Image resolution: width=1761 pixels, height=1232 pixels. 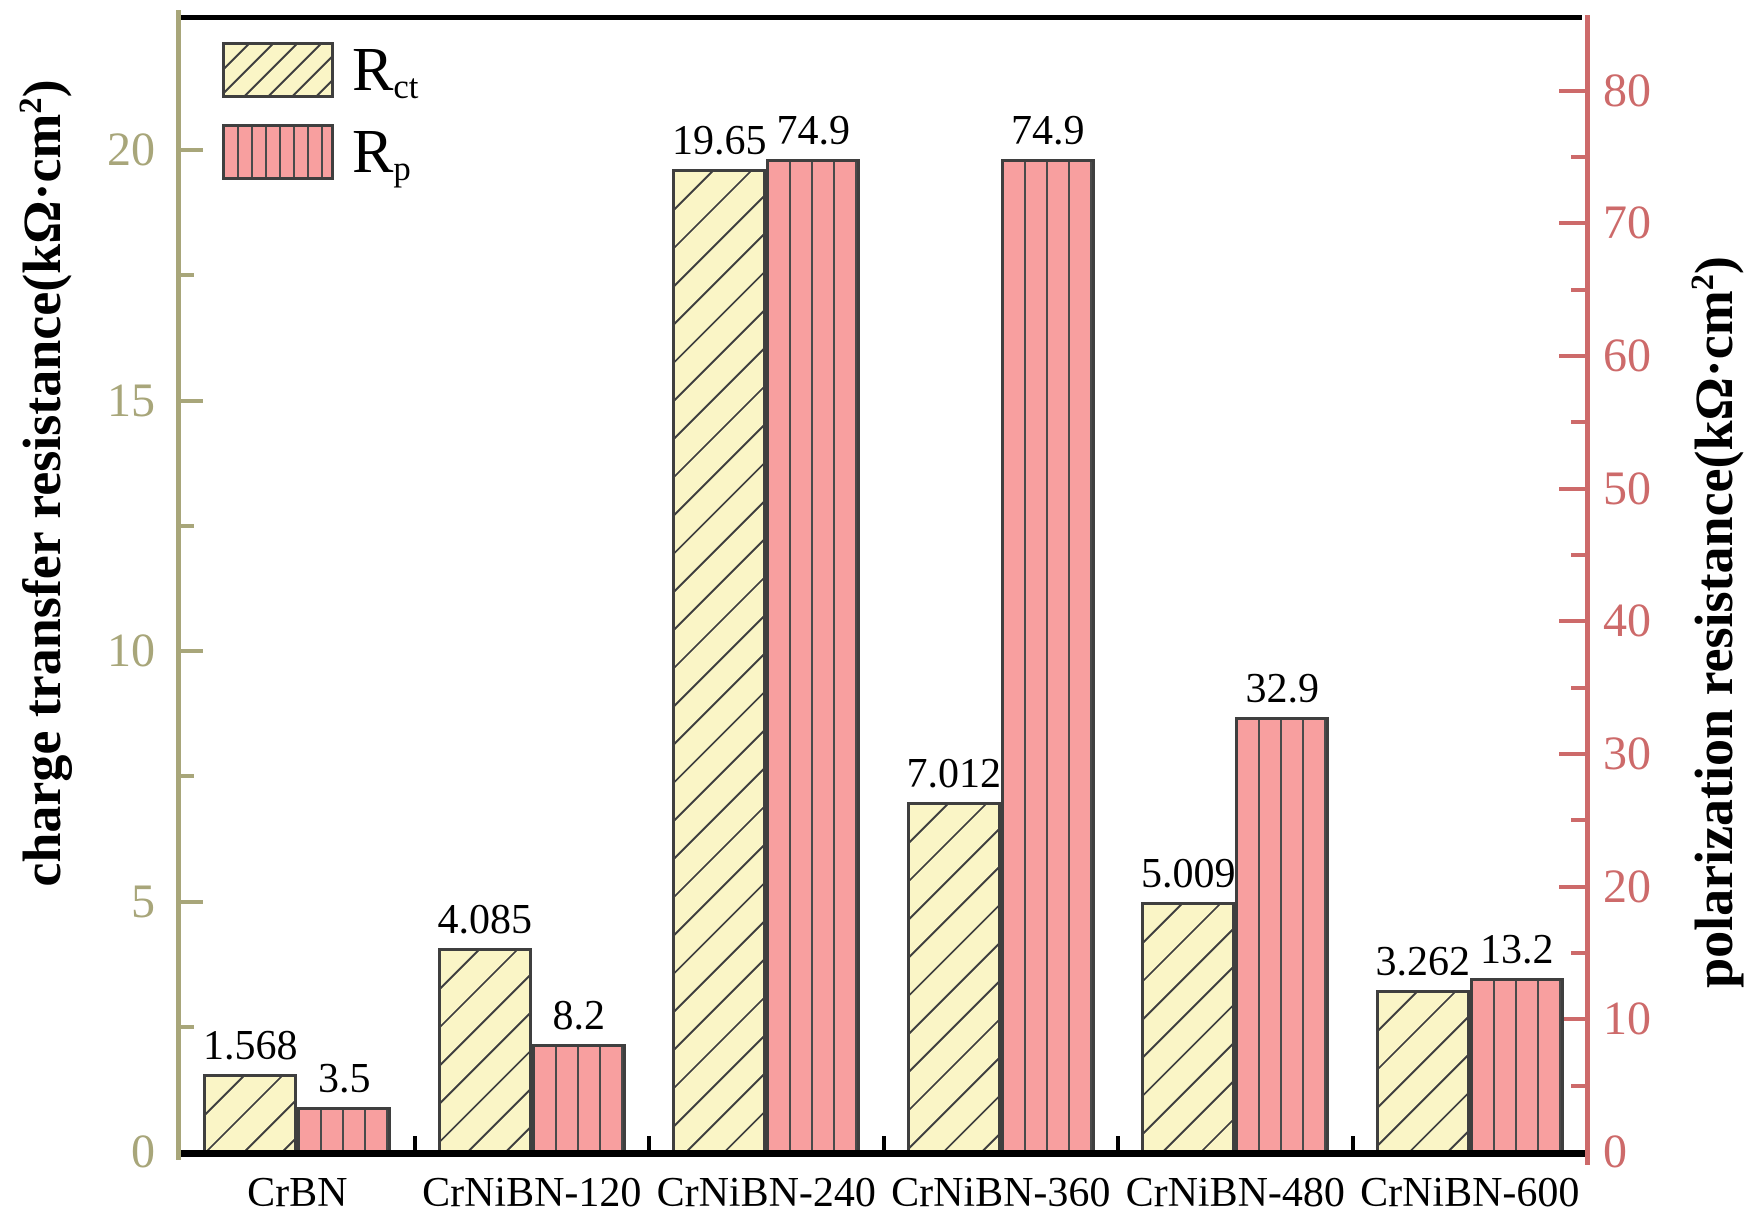 I want to click on bar-value-label: 1.568, so click(x=250, y=1046).